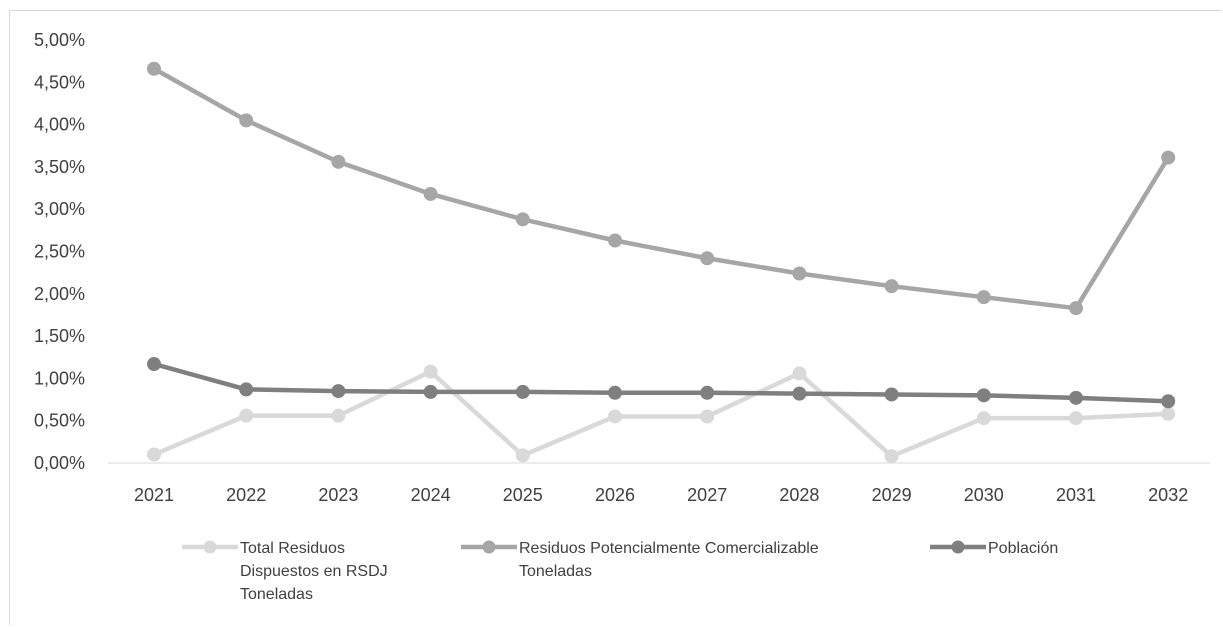 Image resolution: width=1223 pixels, height=627 pixels. Describe the element at coordinates (1023, 548) in the screenshot. I see `legend-label: Población` at that location.